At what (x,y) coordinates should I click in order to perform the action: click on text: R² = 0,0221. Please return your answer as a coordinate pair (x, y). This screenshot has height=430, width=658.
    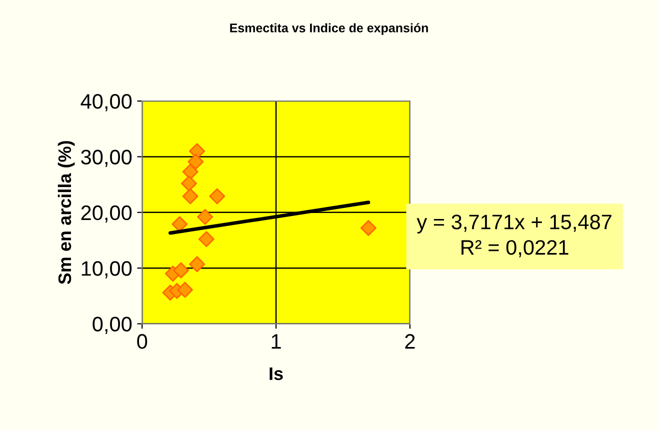
    Looking at the image, I should click on (515, 249).